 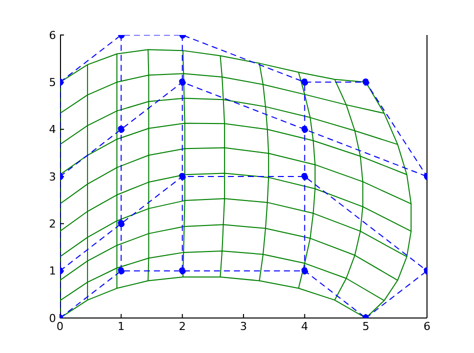 I want to click on x-tick-label: 6, so click(x=427, y=326).